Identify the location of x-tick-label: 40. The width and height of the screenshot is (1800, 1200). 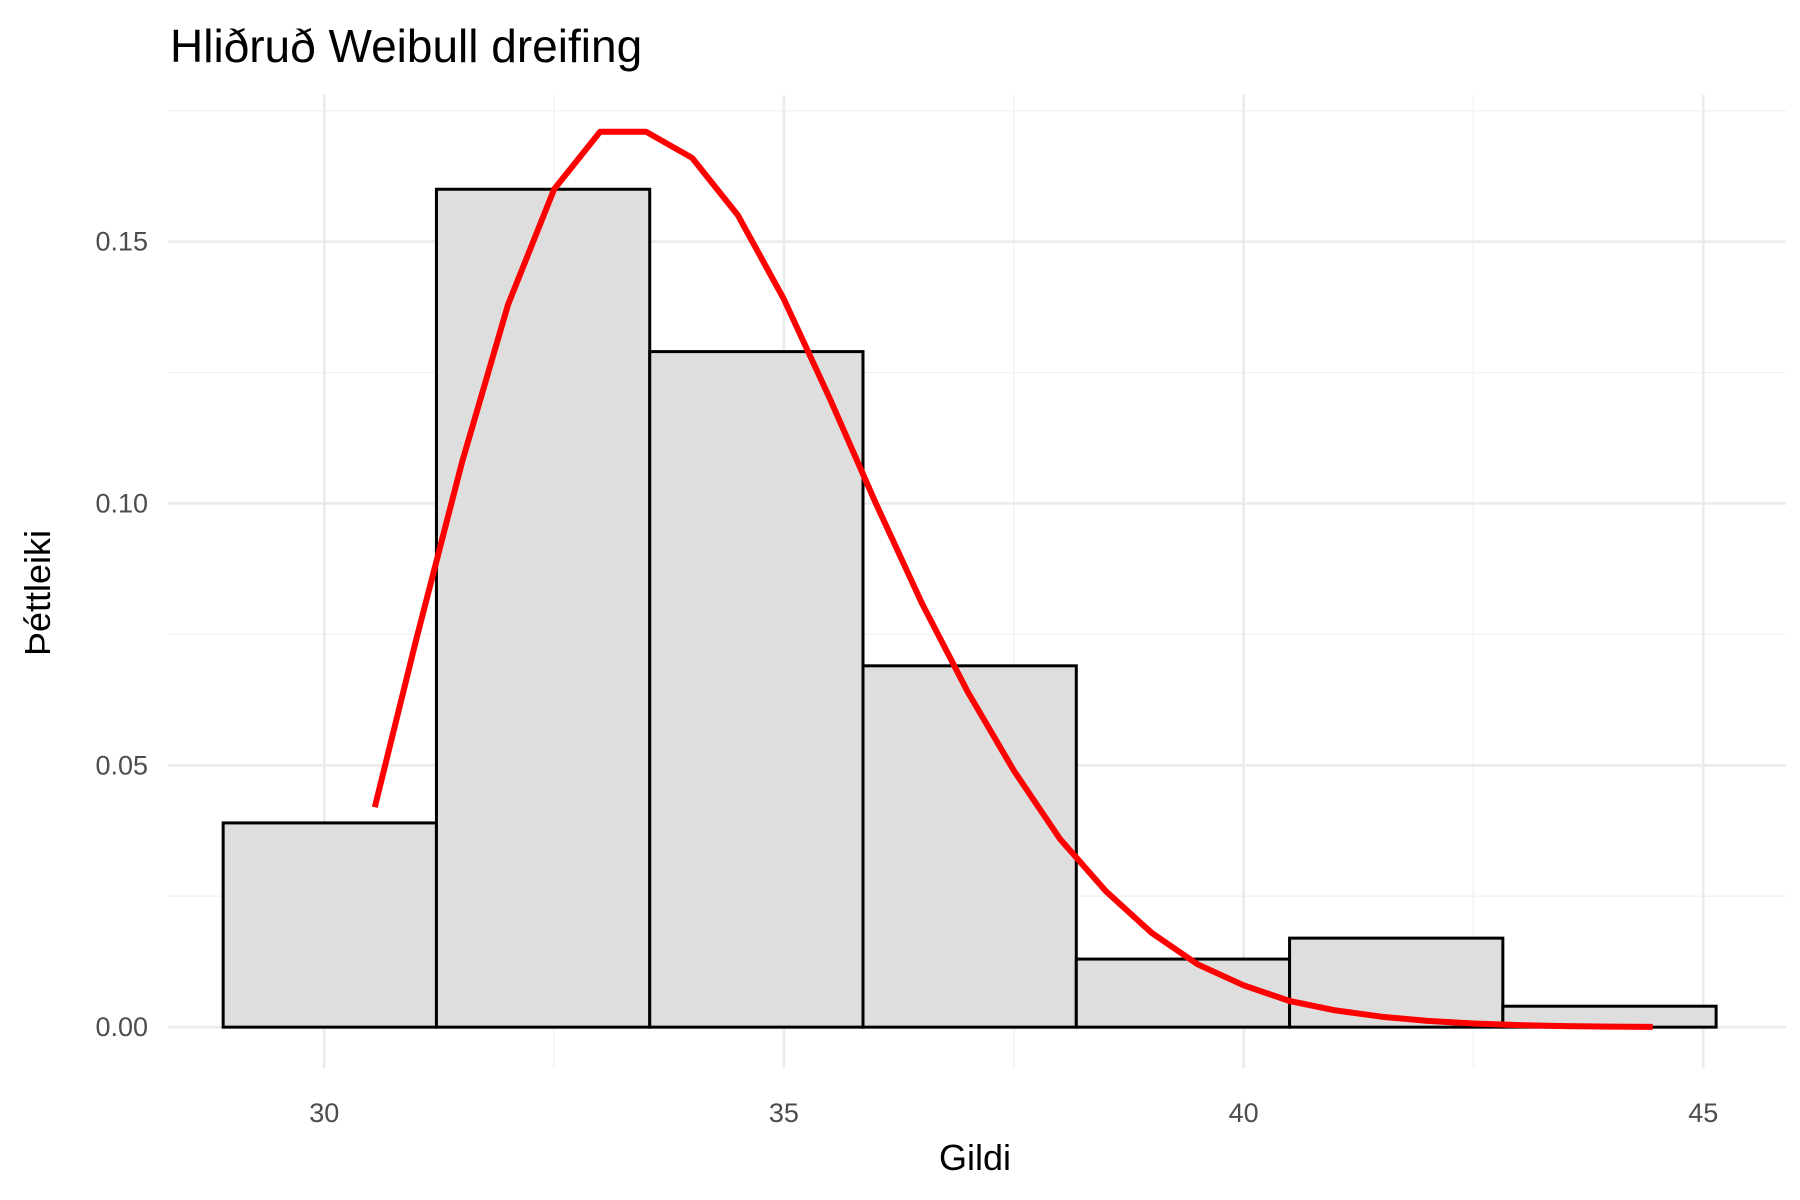
(1244, 1113).